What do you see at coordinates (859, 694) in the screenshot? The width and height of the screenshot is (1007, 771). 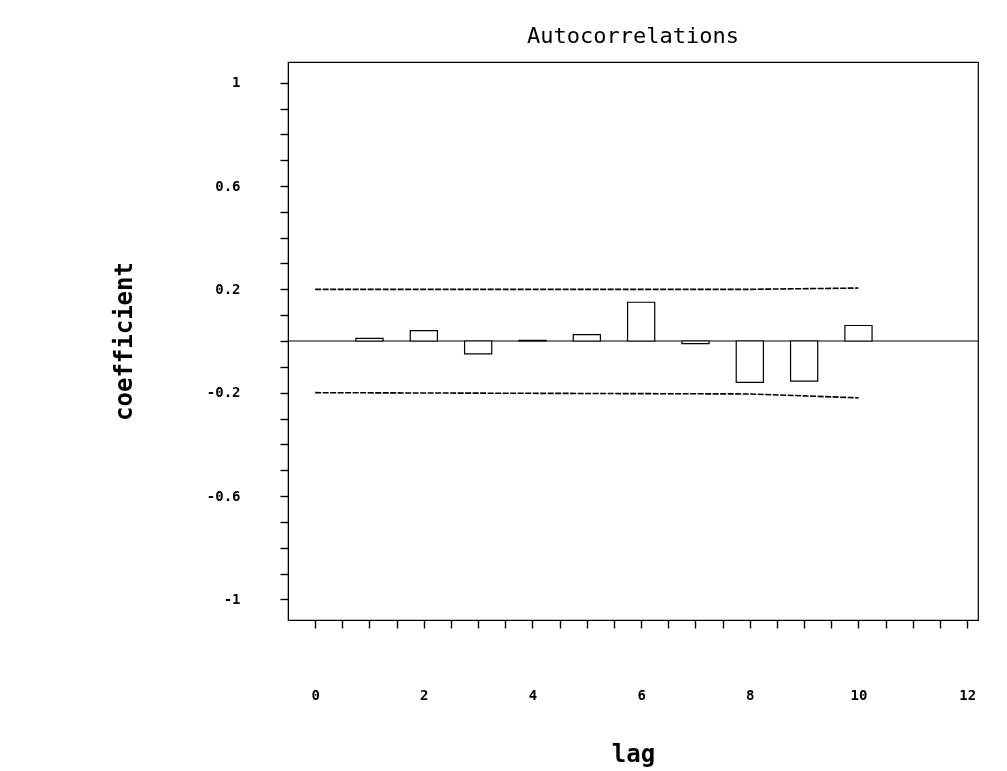 I see `x-tick-label: 10` at bounding box center [859, 694].